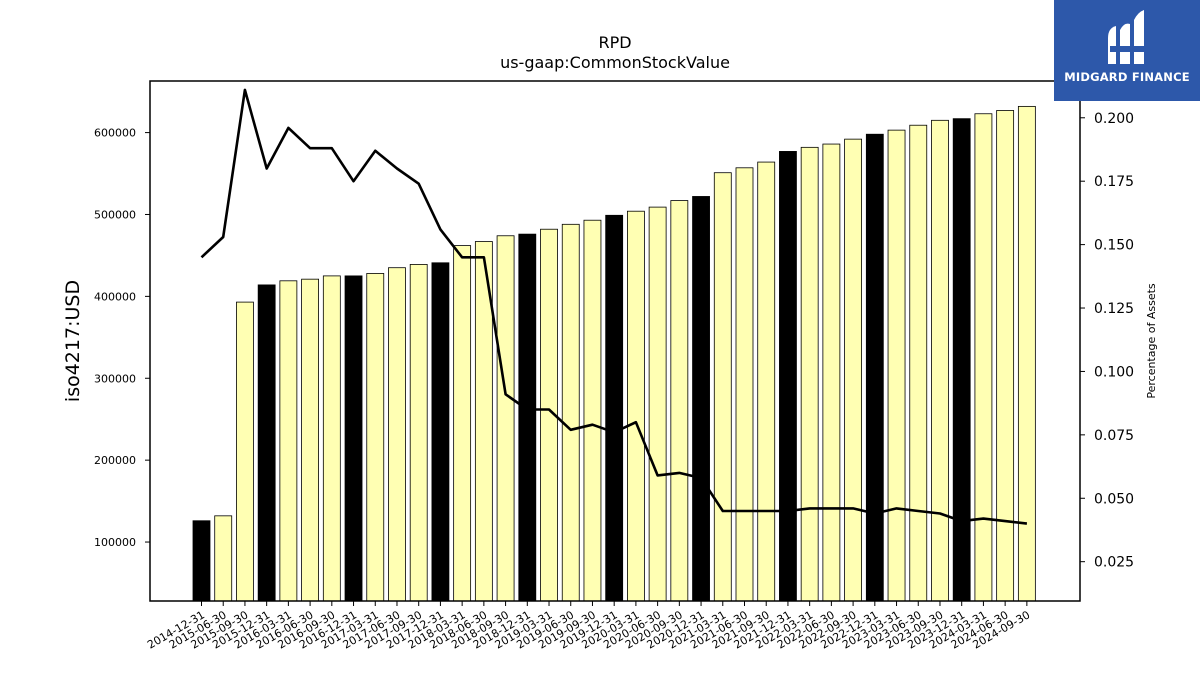 The height and width of the screenshot is (675, 1200). Describe the element at coordinates (1127, 77) in the screenshot. I see `logo-text: MIDGARD FINANCE` at that location.